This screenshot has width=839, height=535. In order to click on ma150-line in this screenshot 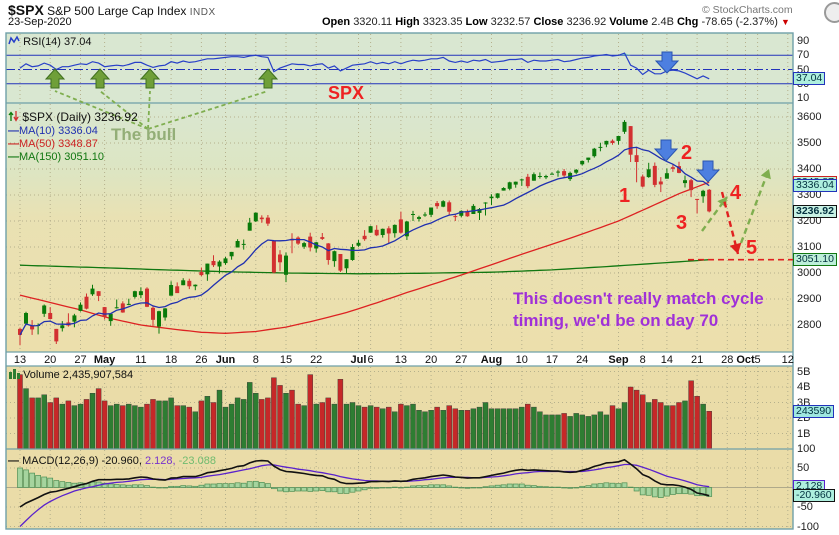, I will do `click(364, 267)`.